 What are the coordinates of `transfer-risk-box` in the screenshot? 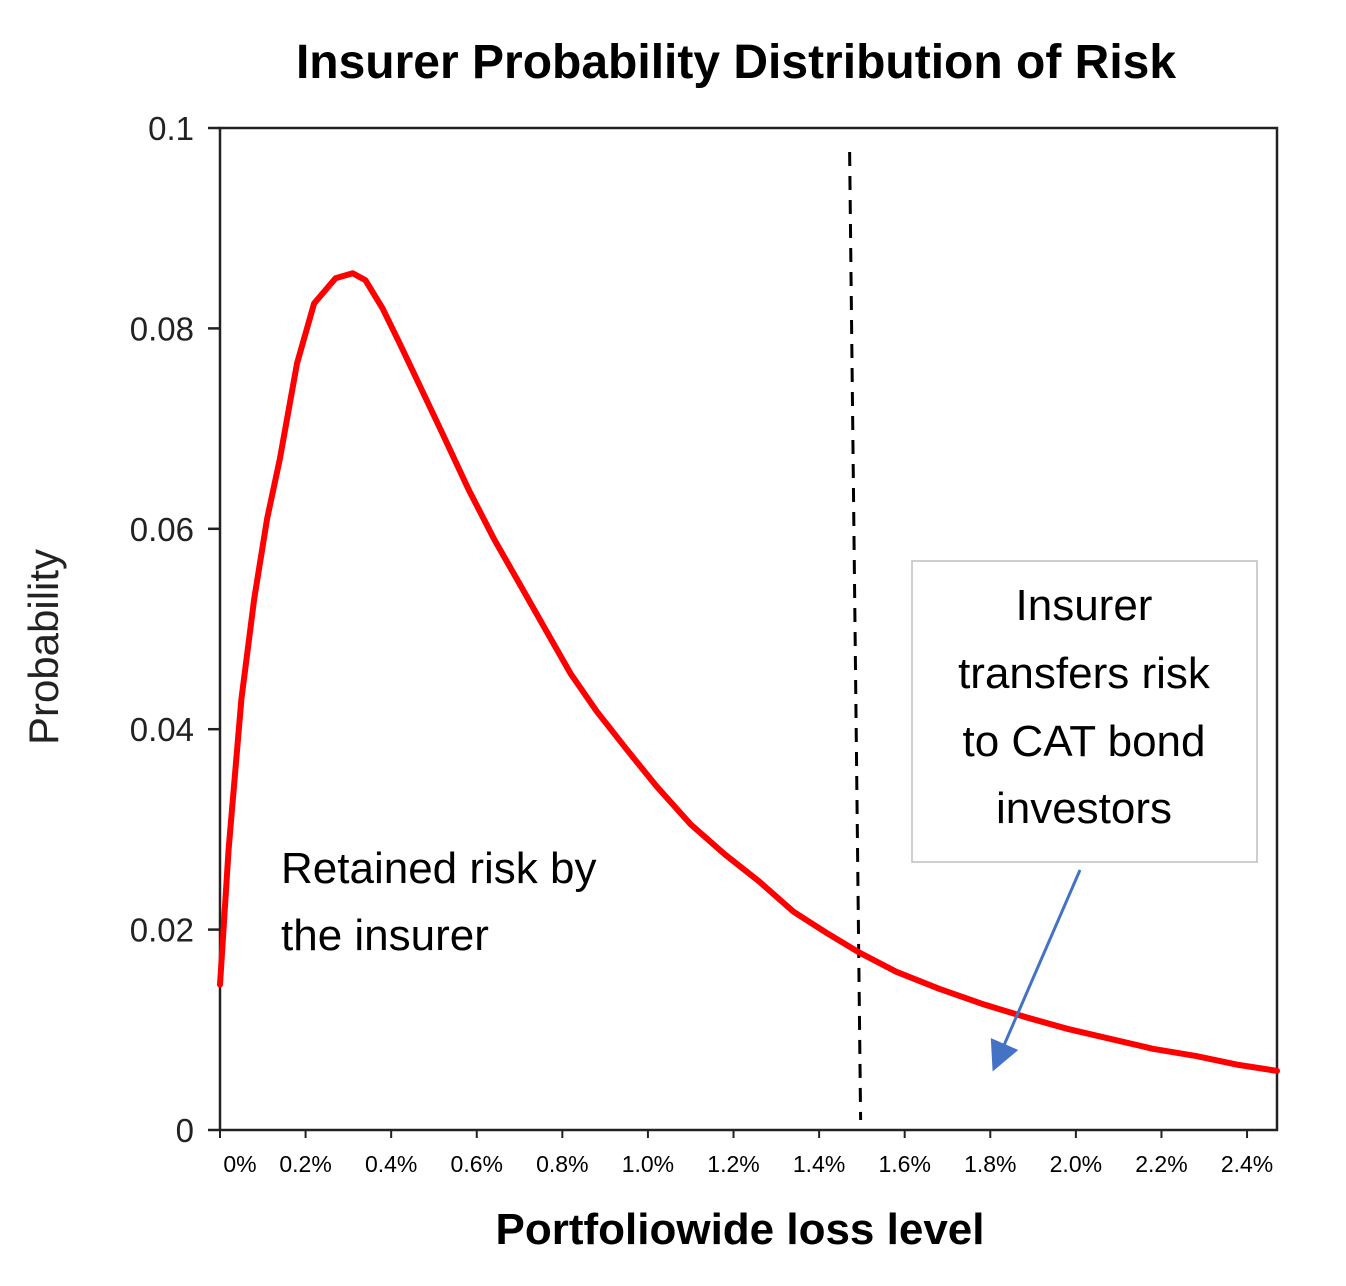 It's located at (1084, 711).